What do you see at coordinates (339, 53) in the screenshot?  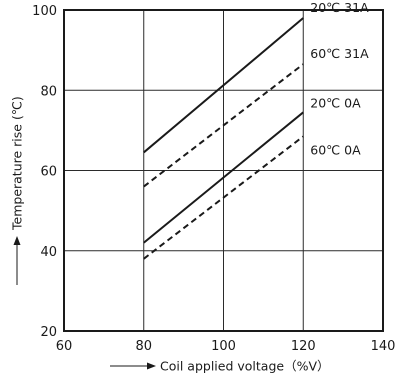 I see `series-label-2: 60℃ 31A` at bounding box center [339, 53].